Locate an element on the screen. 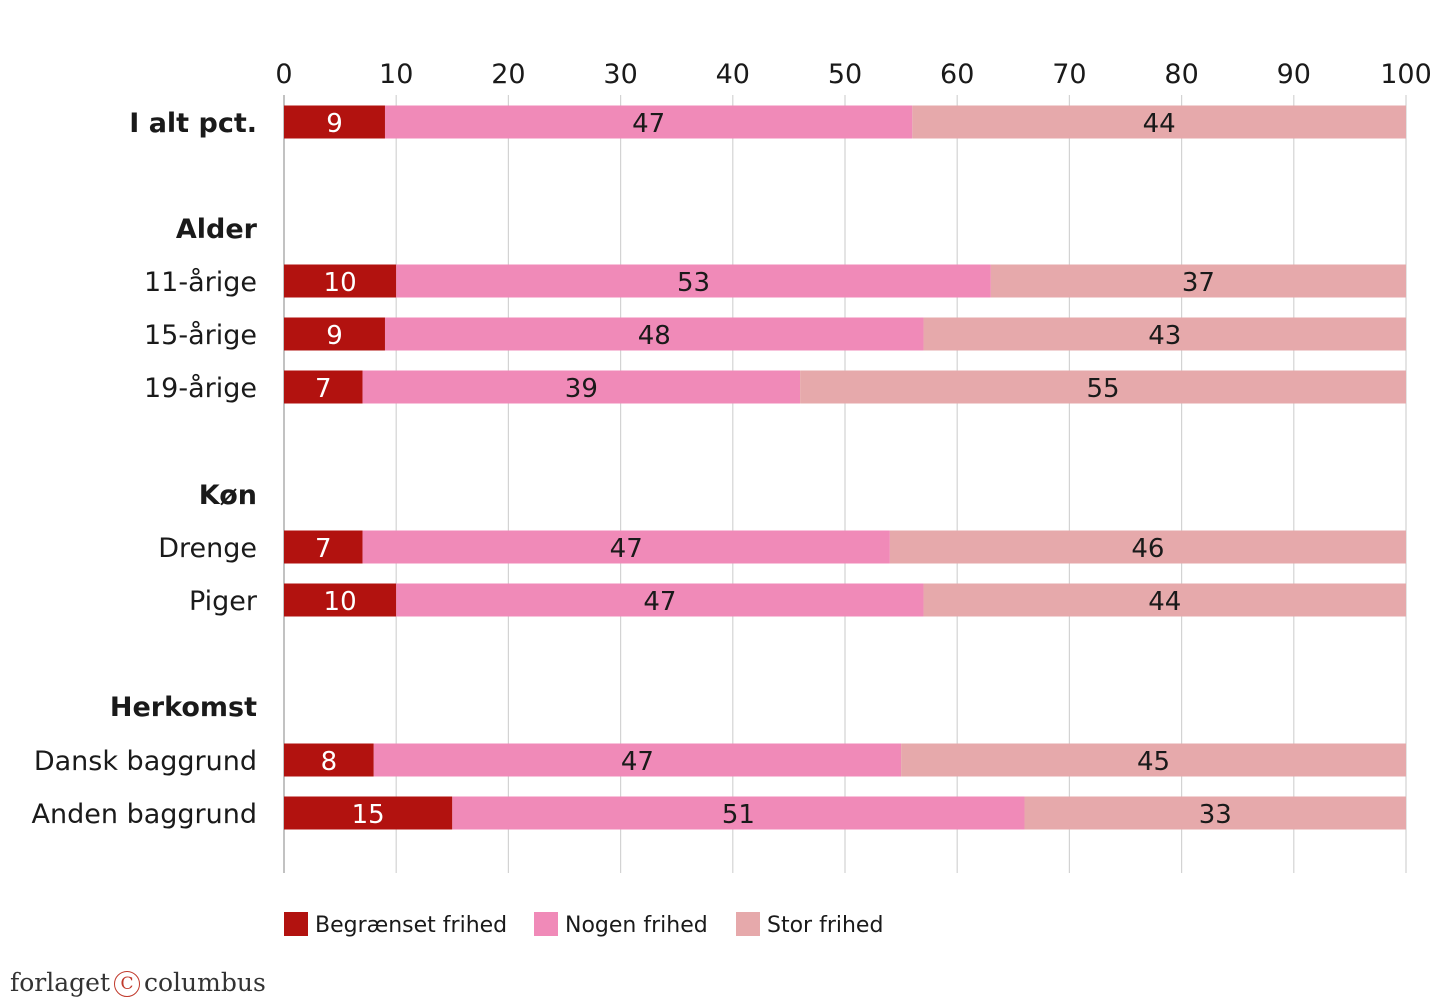  publisher-name-left: forlaget is located at coordinates (60, 982).